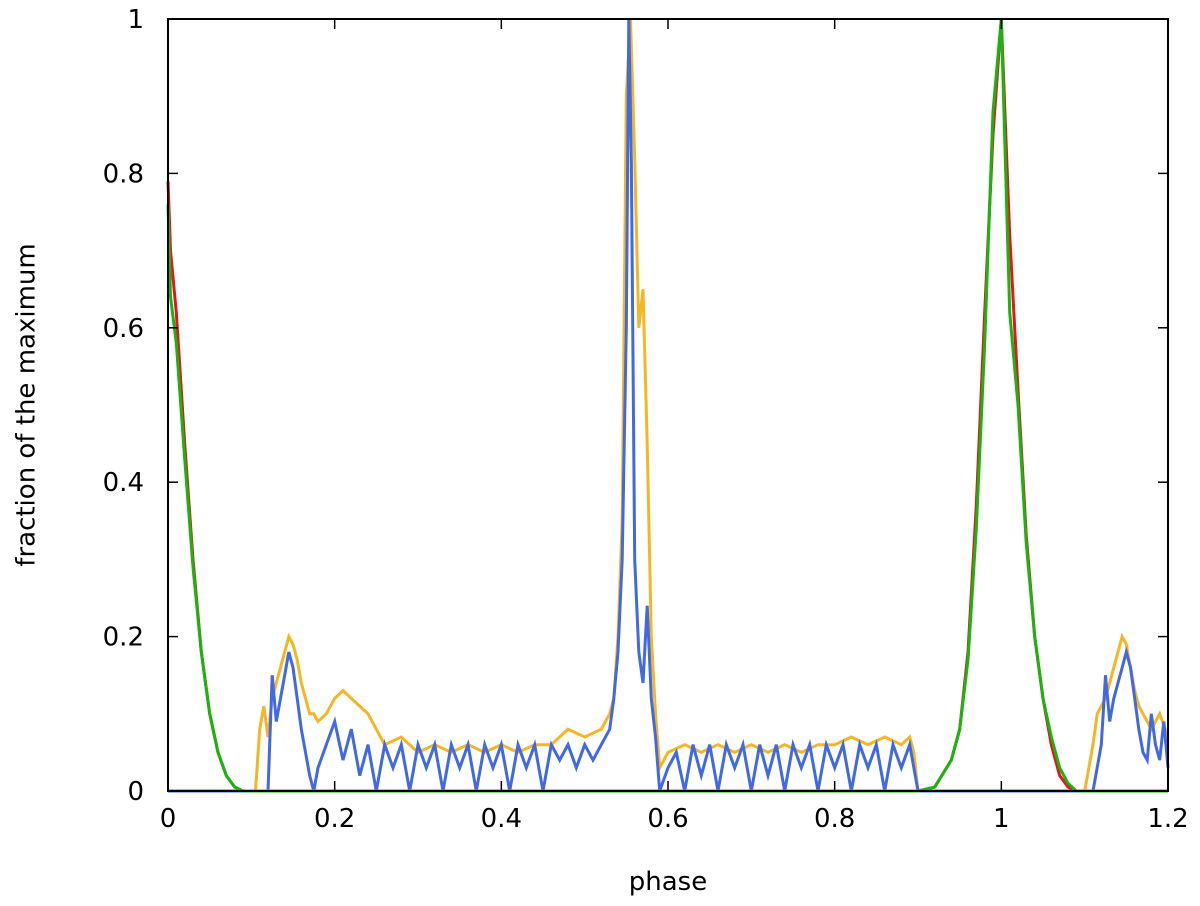 Image resolution: width=1200 pixels, height=906 pixels. Describe the element at coordinates (123, 638) in the screenshot. I see `y-tick-label: 0.2` at that location.